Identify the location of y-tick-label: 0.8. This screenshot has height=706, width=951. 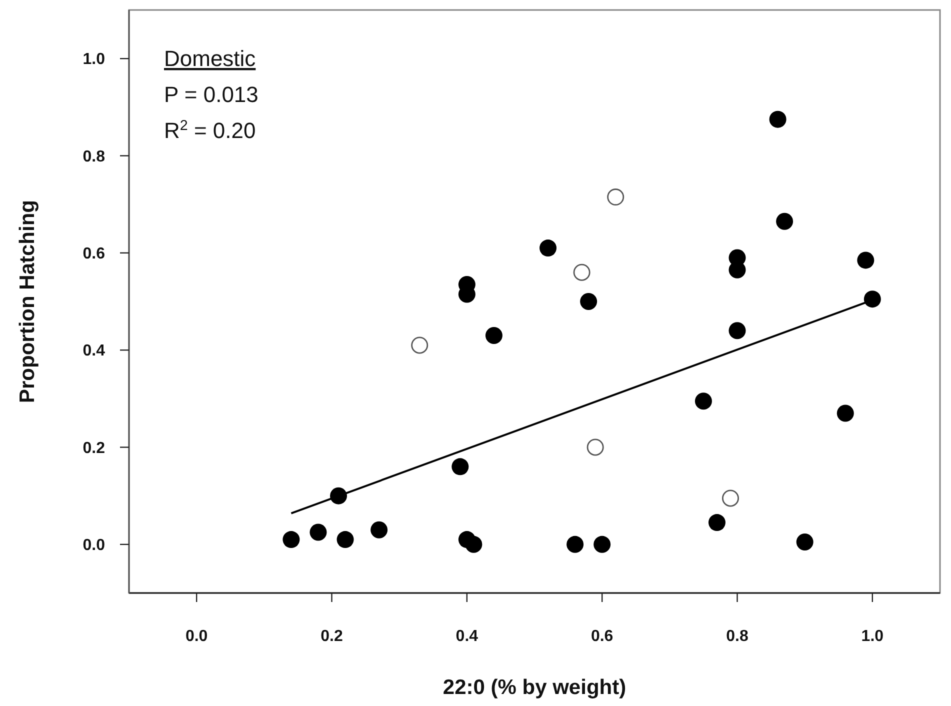
(94, 157).